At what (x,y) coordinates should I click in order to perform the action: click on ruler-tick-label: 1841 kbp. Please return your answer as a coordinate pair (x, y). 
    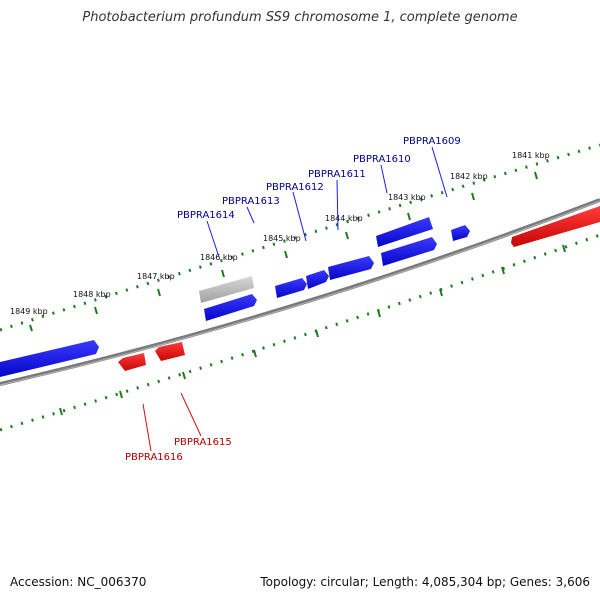
    Looking at the image, I should click on (531, 155).